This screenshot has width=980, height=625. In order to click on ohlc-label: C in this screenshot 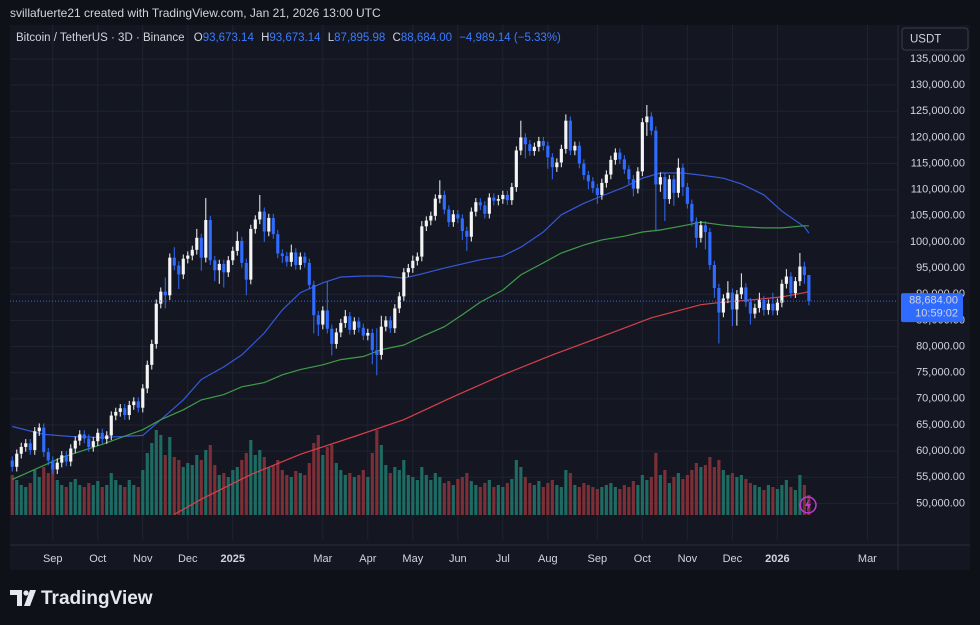, I will do `click(397, 38)`.